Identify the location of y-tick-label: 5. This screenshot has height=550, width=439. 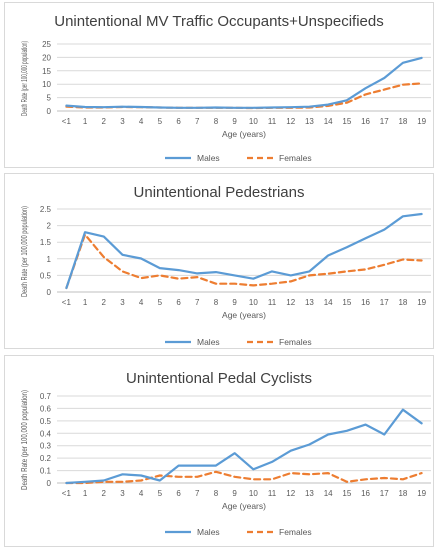
(49, 98).